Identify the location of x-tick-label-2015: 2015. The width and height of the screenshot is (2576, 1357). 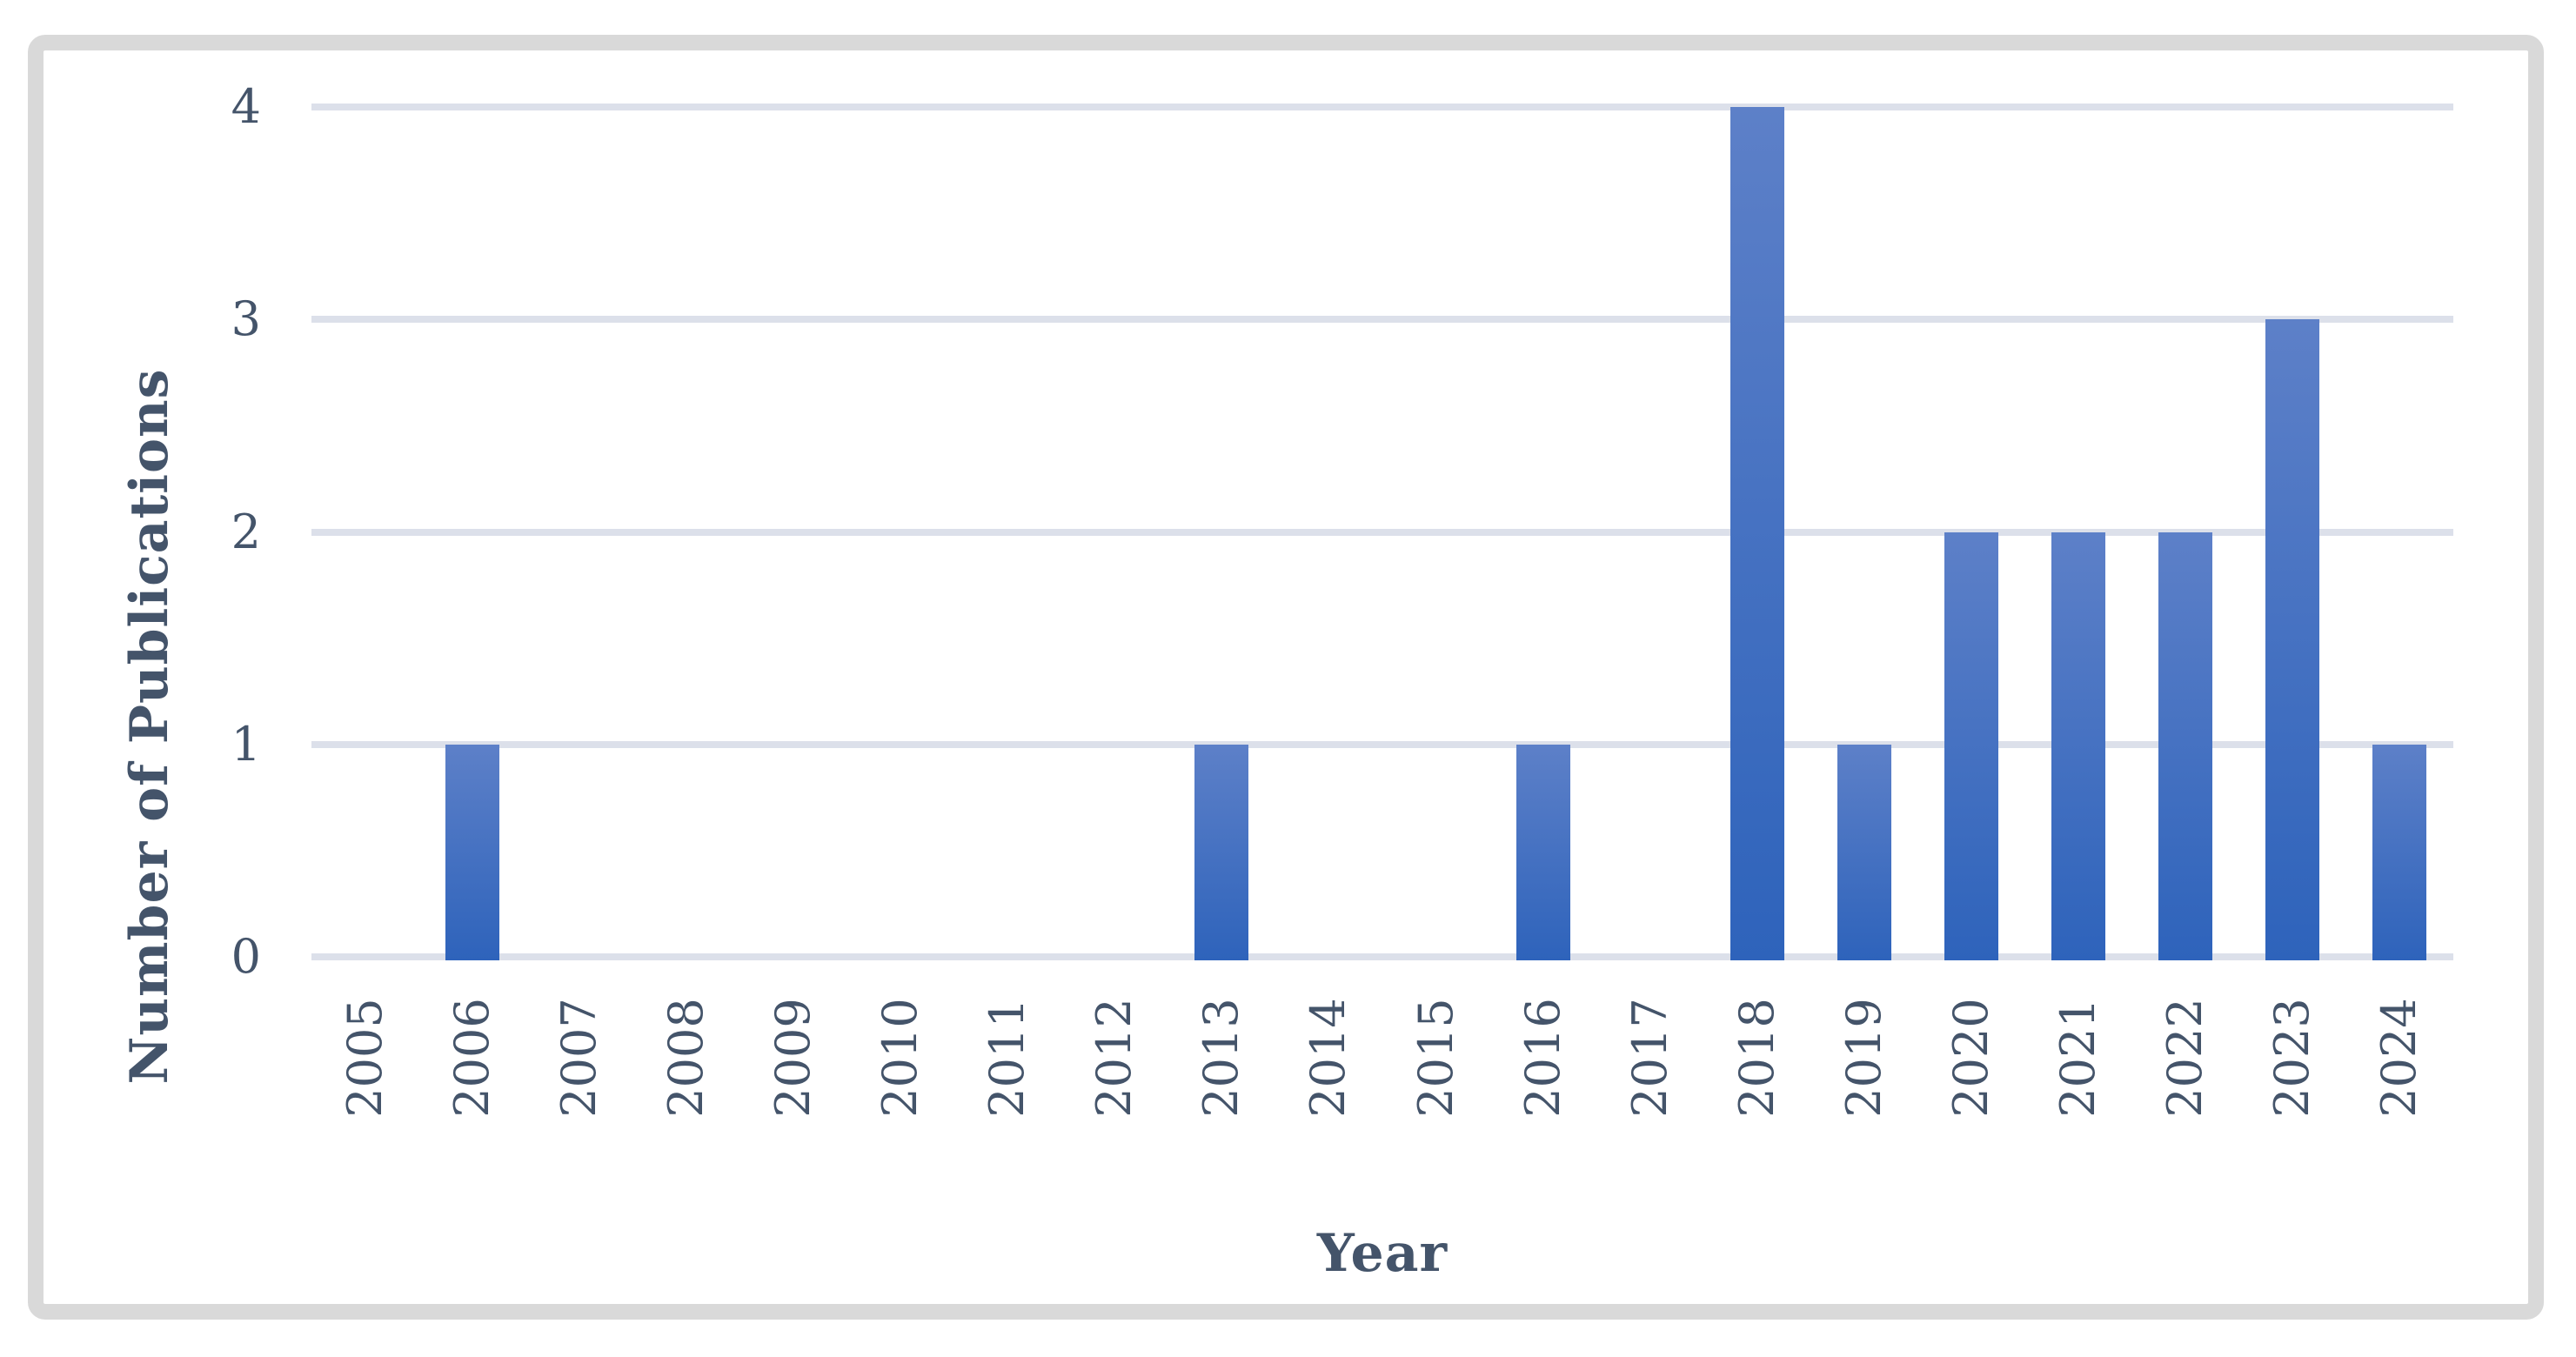
(1435, 1058).